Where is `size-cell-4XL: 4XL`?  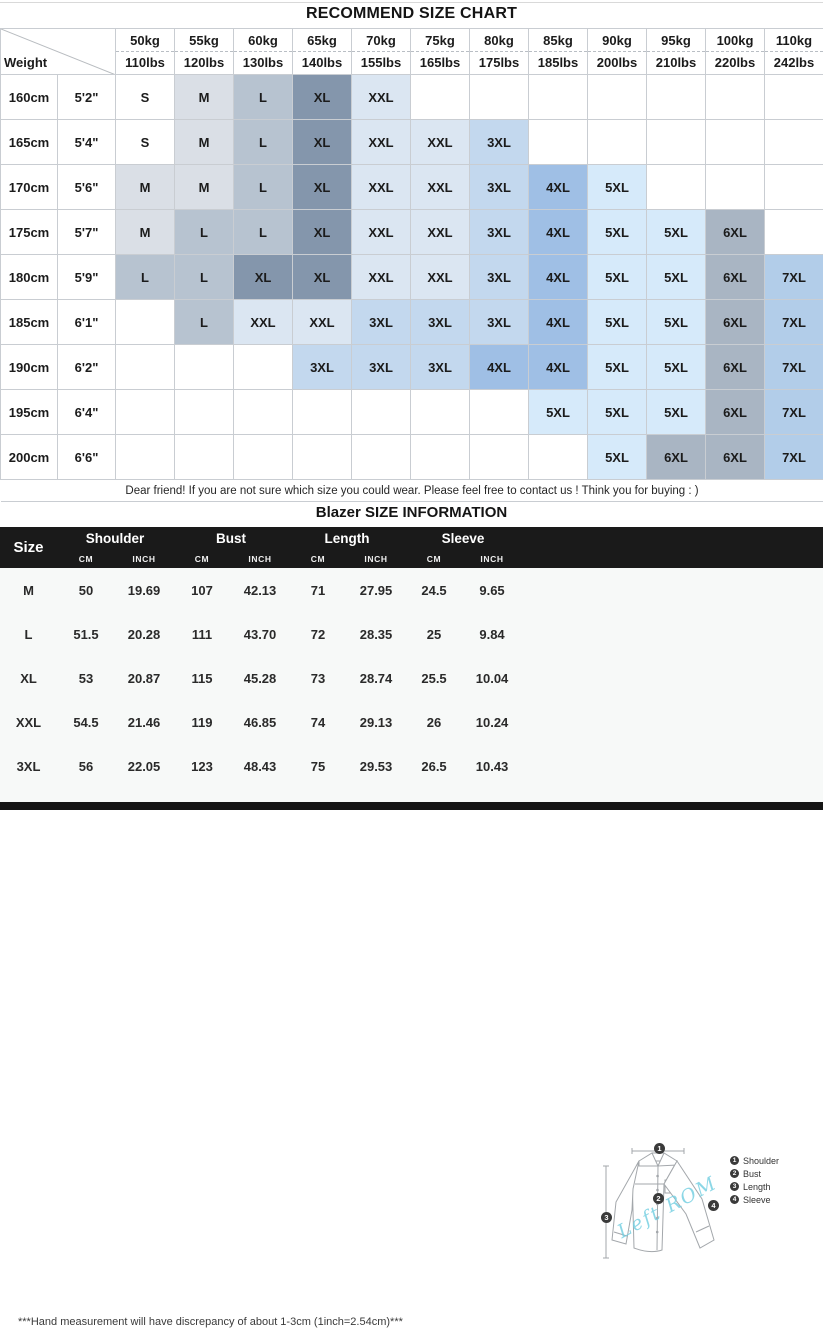 size-cell-4XL: 4XL is located at coordinates (558, 187).